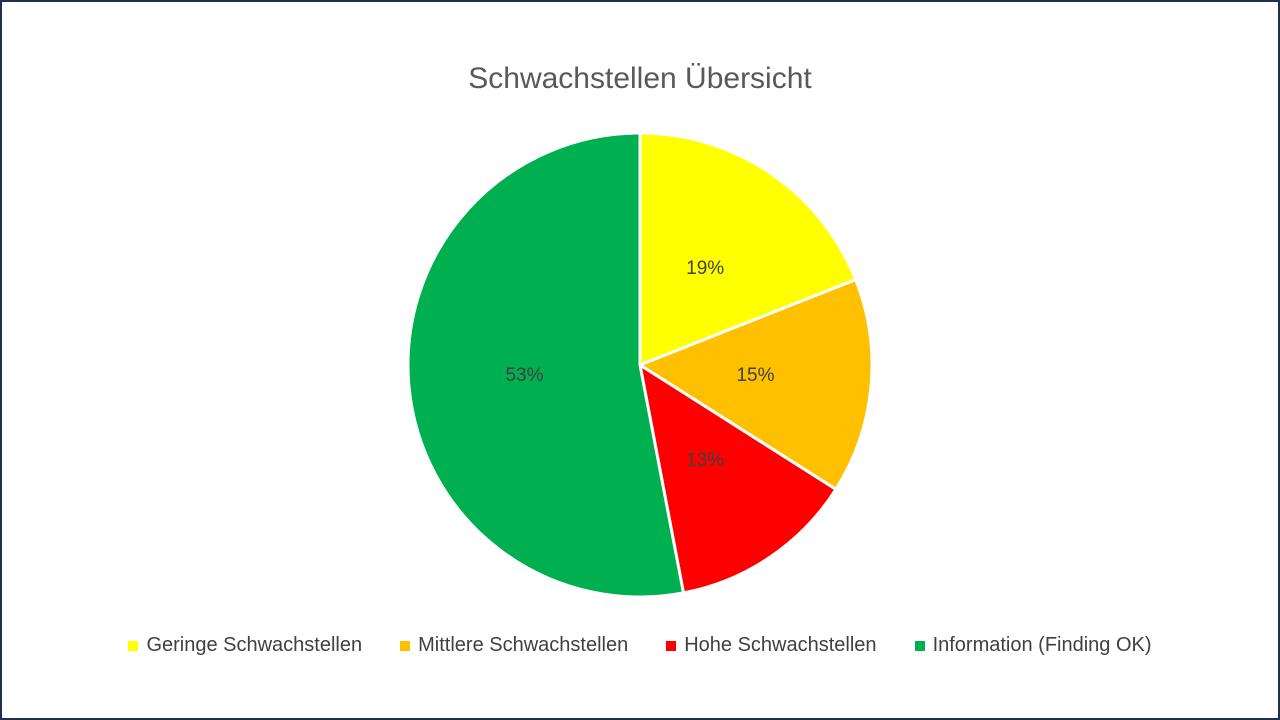  Describe the element at coordinates (705, 460) in the screenshot. I see `data-label: 13%` at that location.